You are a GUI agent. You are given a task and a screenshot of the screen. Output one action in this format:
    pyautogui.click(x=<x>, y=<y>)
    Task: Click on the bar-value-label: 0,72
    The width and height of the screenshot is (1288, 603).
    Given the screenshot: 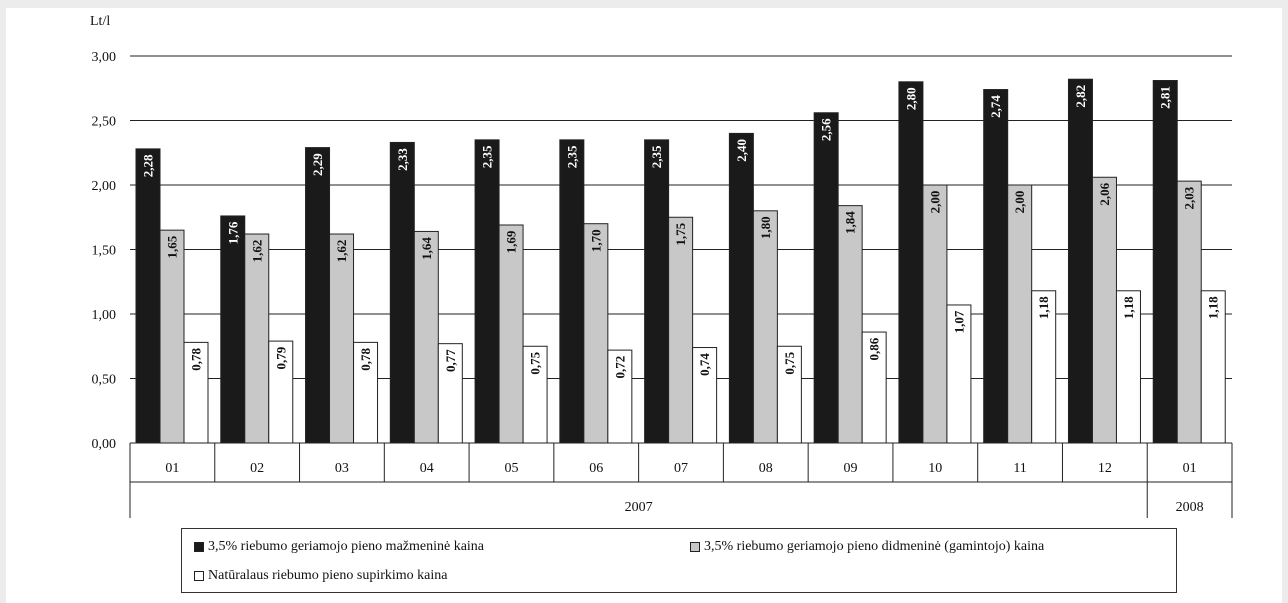 What is the action you would take?
    pyautogui.click(x=619, y=367)
    